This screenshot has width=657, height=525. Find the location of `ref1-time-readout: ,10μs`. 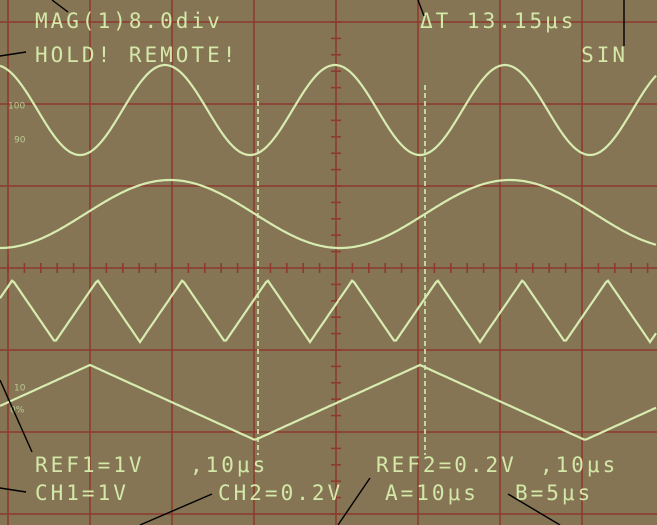

ref1-time-readout: ,10μs is located at coordinates (229, 465).